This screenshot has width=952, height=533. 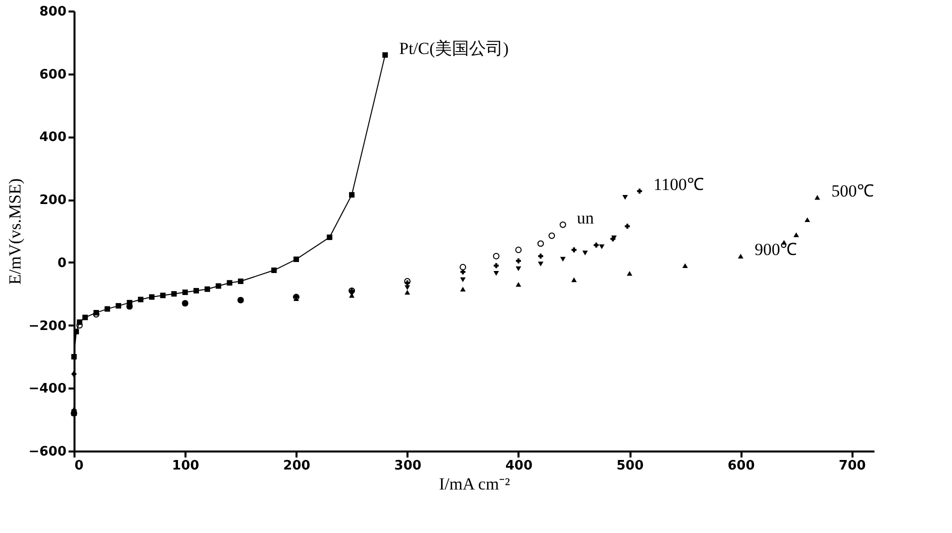 What do you see at coordinates (679, 184) in the screenshot?
I see `annotation: 1100℃` at bounding box center [679, 184].